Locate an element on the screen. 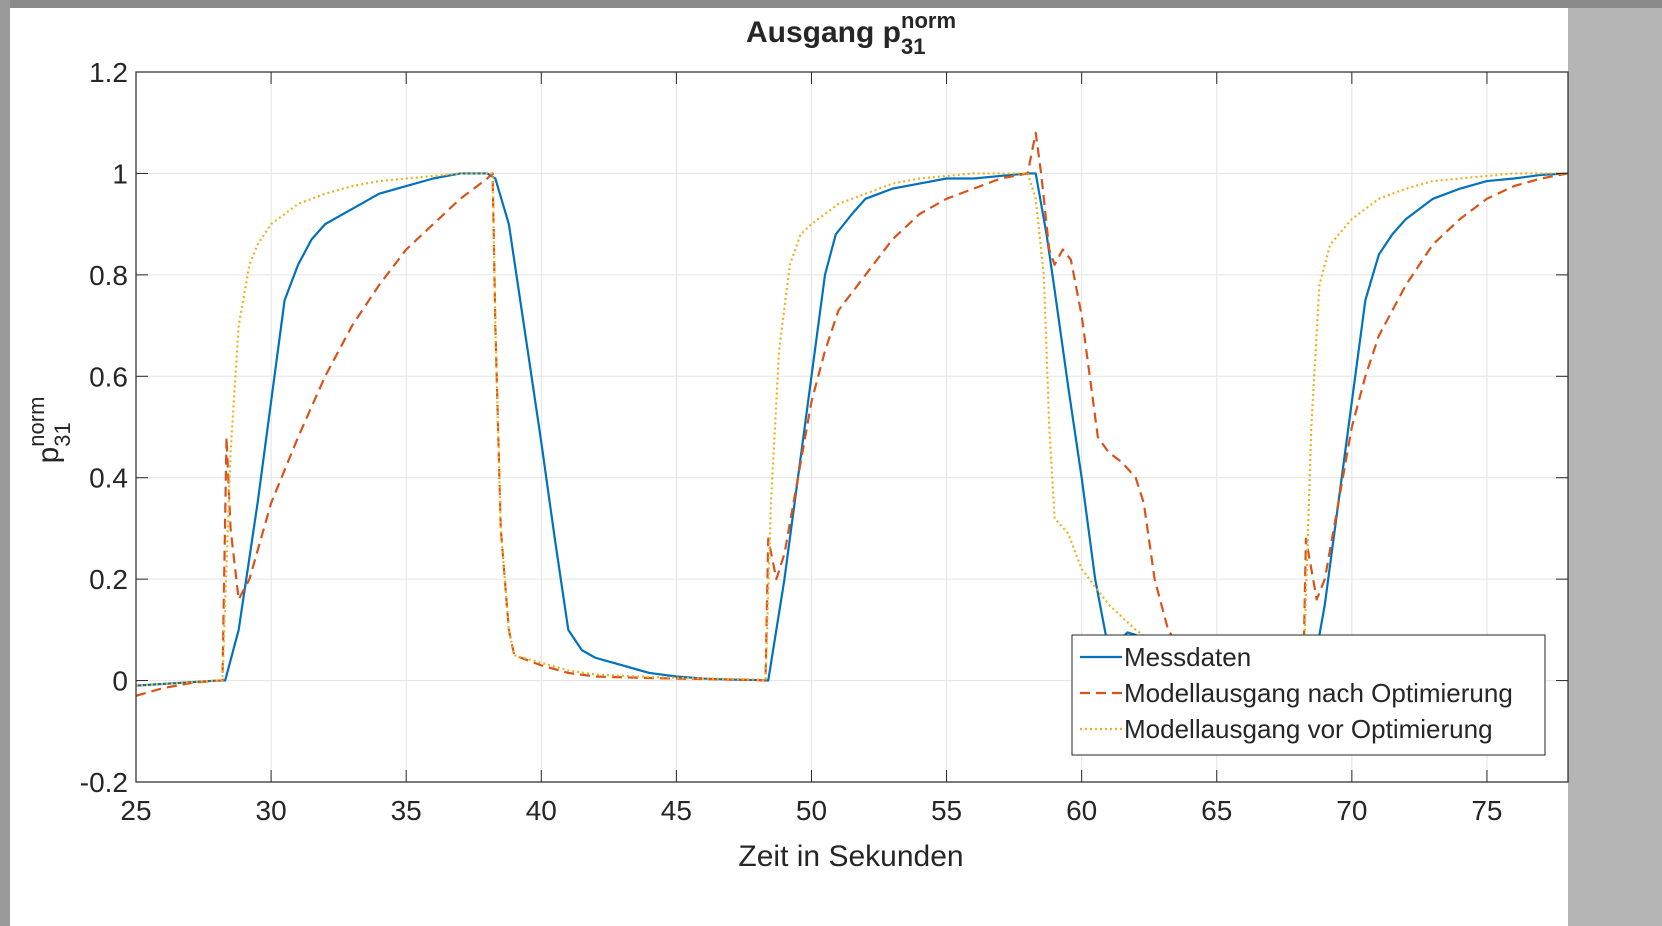 The height and width of the screenshot is (926, 1662). x-tick-label: 40 is located at coordinates (541, 810).